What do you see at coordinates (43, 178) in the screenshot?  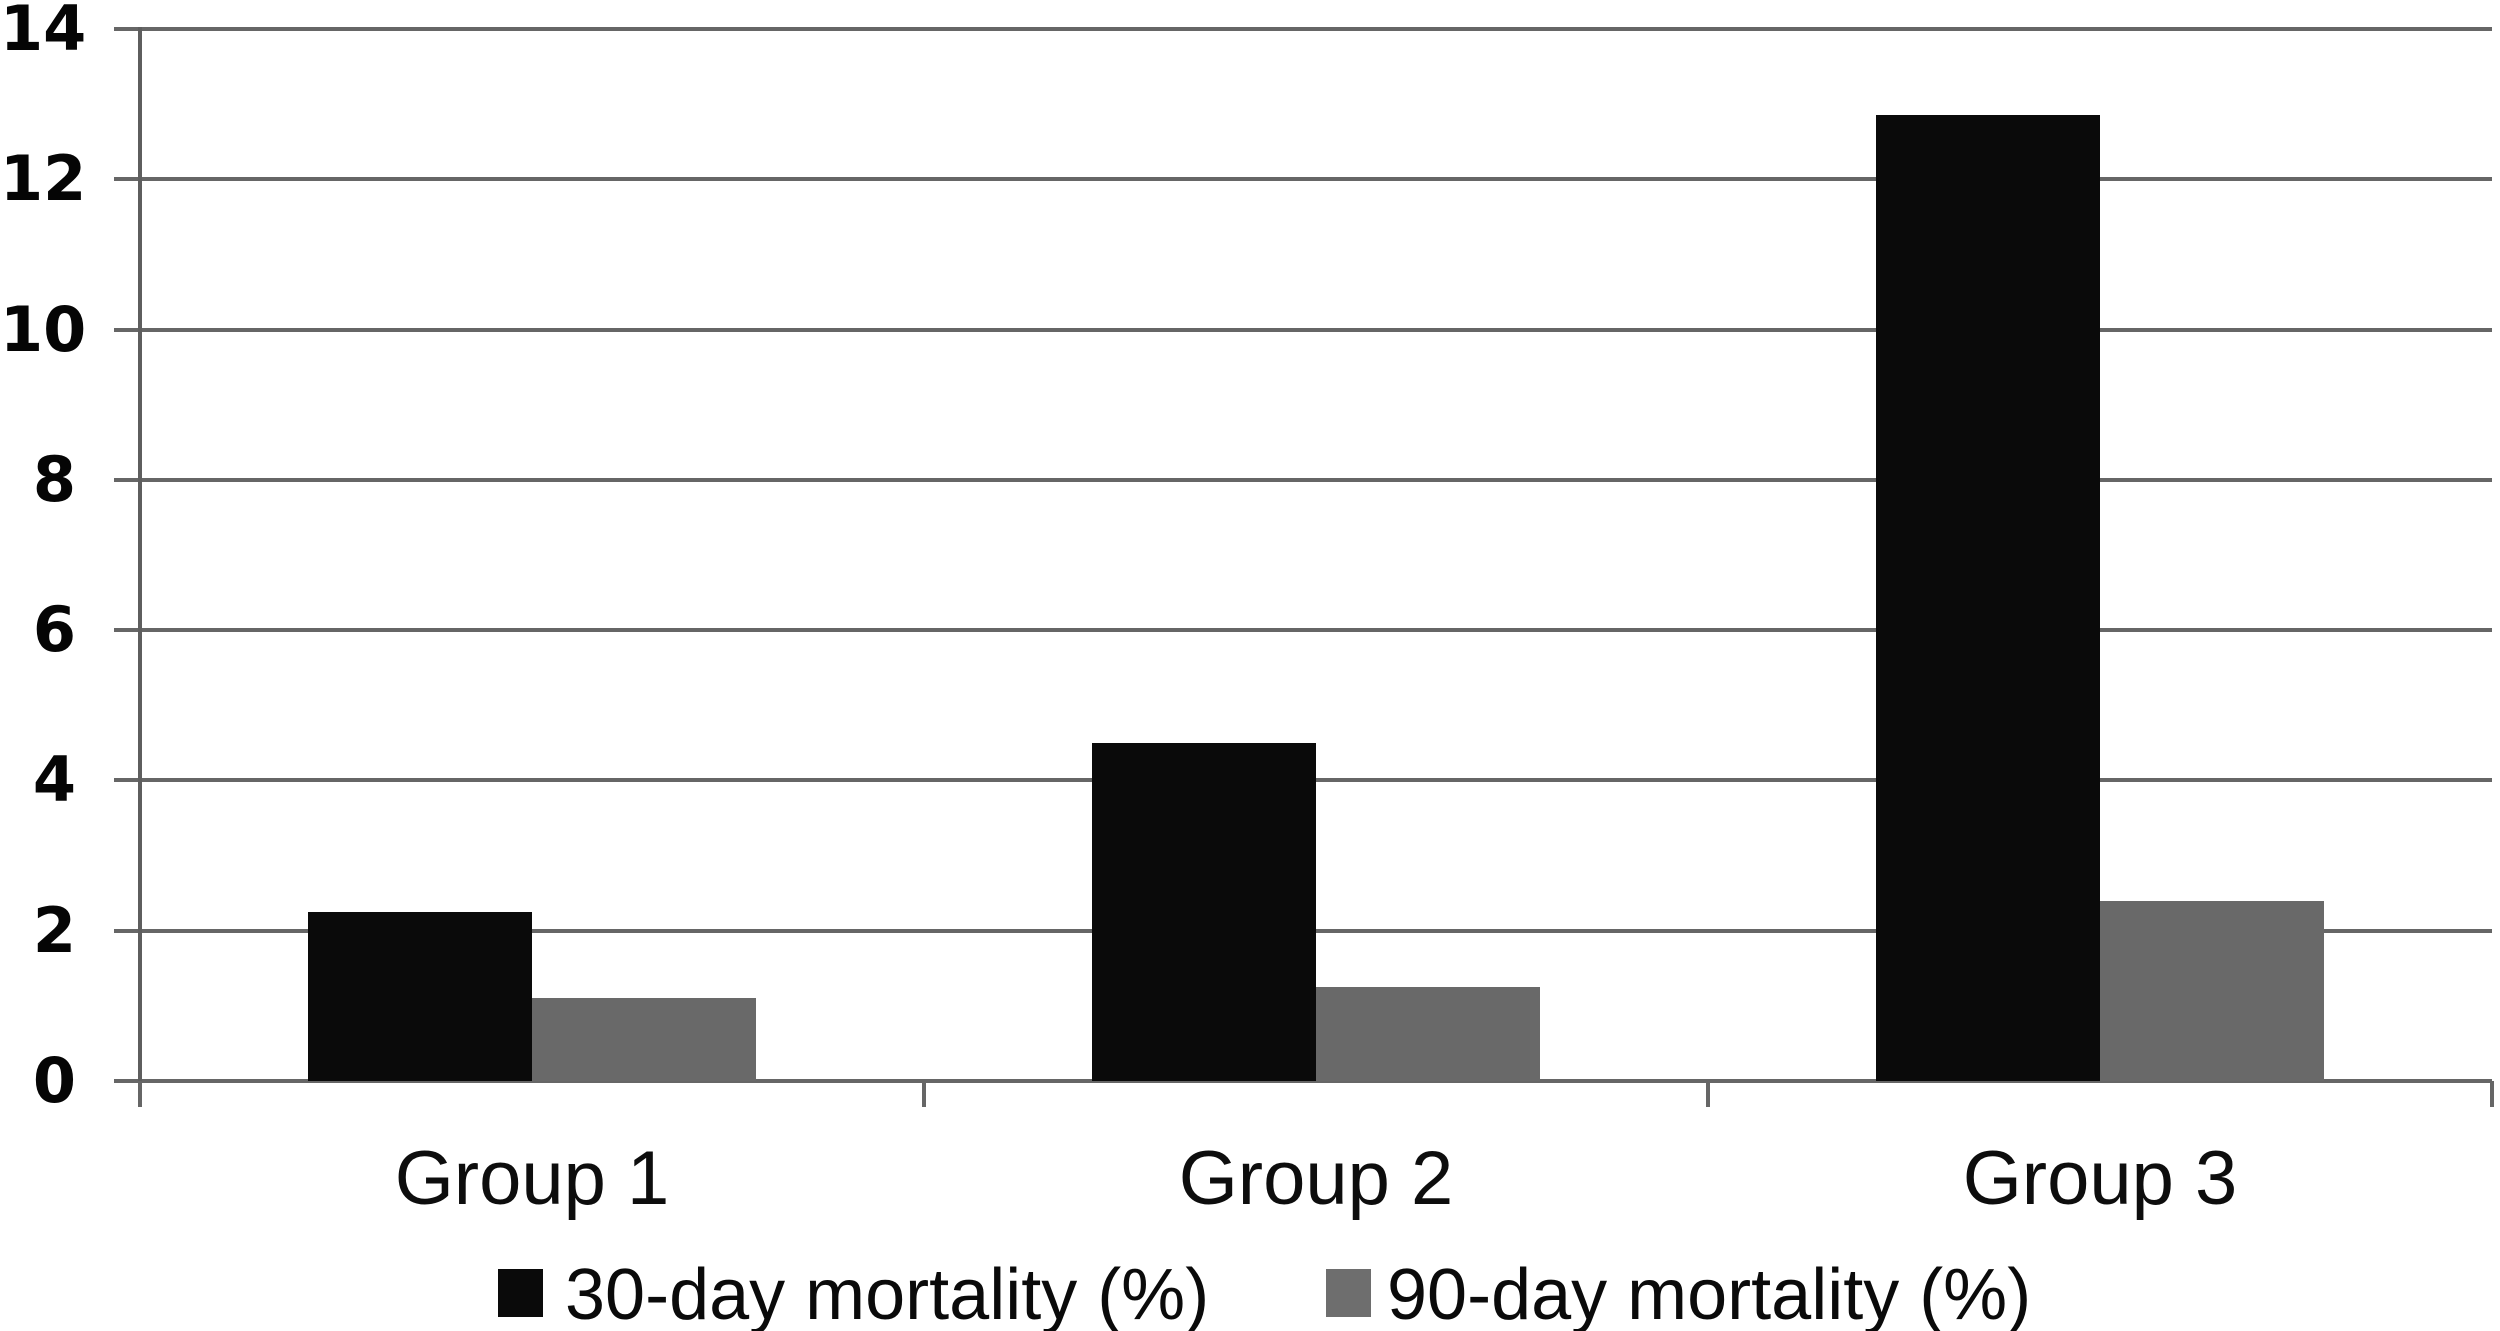 I see `y-tick-label-12: 12` at bounding box center [43, 178].